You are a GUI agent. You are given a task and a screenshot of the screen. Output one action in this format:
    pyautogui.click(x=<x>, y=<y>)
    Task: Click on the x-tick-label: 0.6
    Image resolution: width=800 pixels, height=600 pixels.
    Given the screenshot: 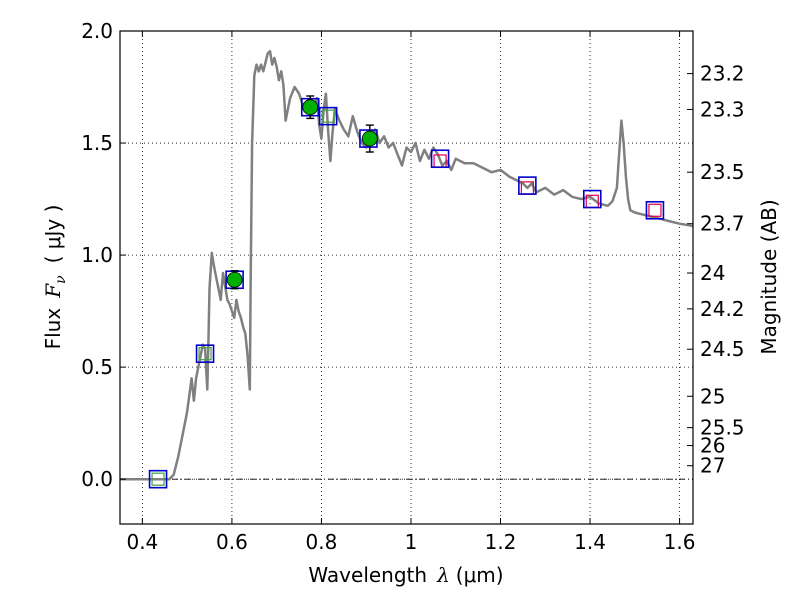 What is the action you would take?
    pyautogui.click(x=232, y=542)
    